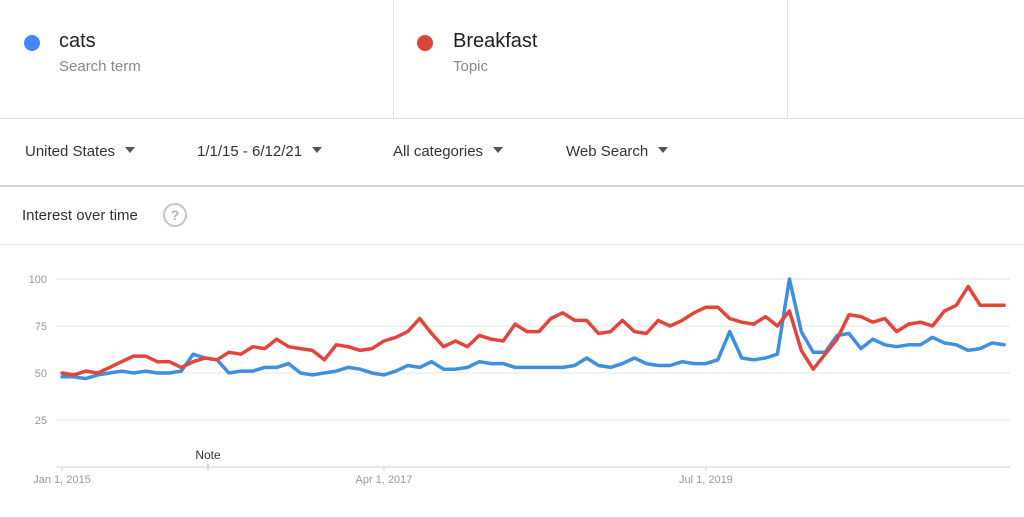  What do you see at coordinates (77, 41) in the screenshot?
I see `term-name: cats` at bounding box center [77, 41].